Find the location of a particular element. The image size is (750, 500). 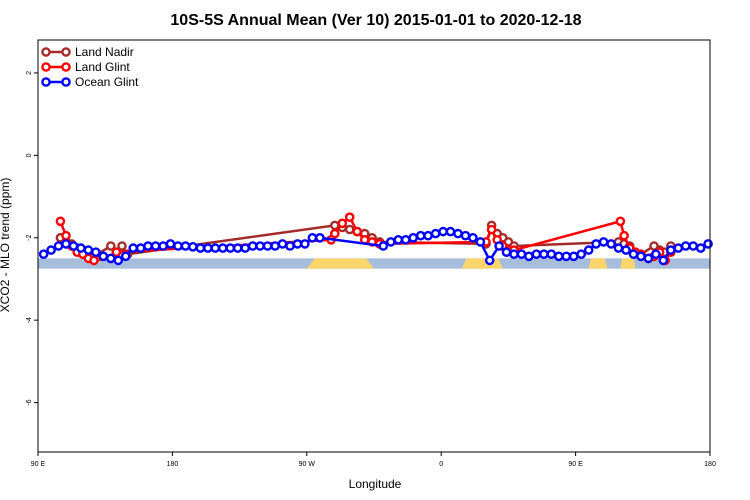

x-tick-label-1: 180 is located at coordinates (173, 464).